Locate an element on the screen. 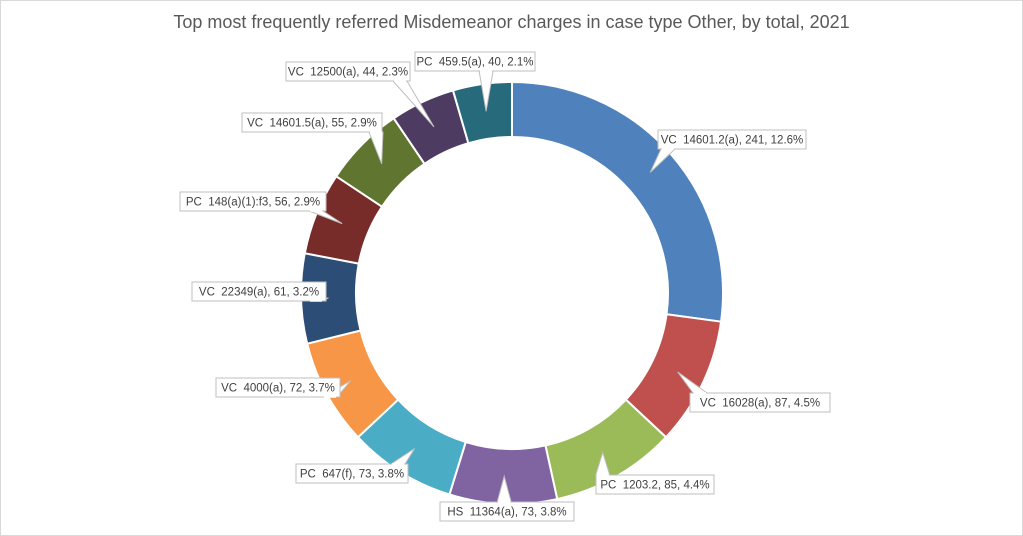 This screenshot has width=1023, height=536. data-label-2: VC 16028(a), 87, 4.5% is located at coordinates (760, 404).